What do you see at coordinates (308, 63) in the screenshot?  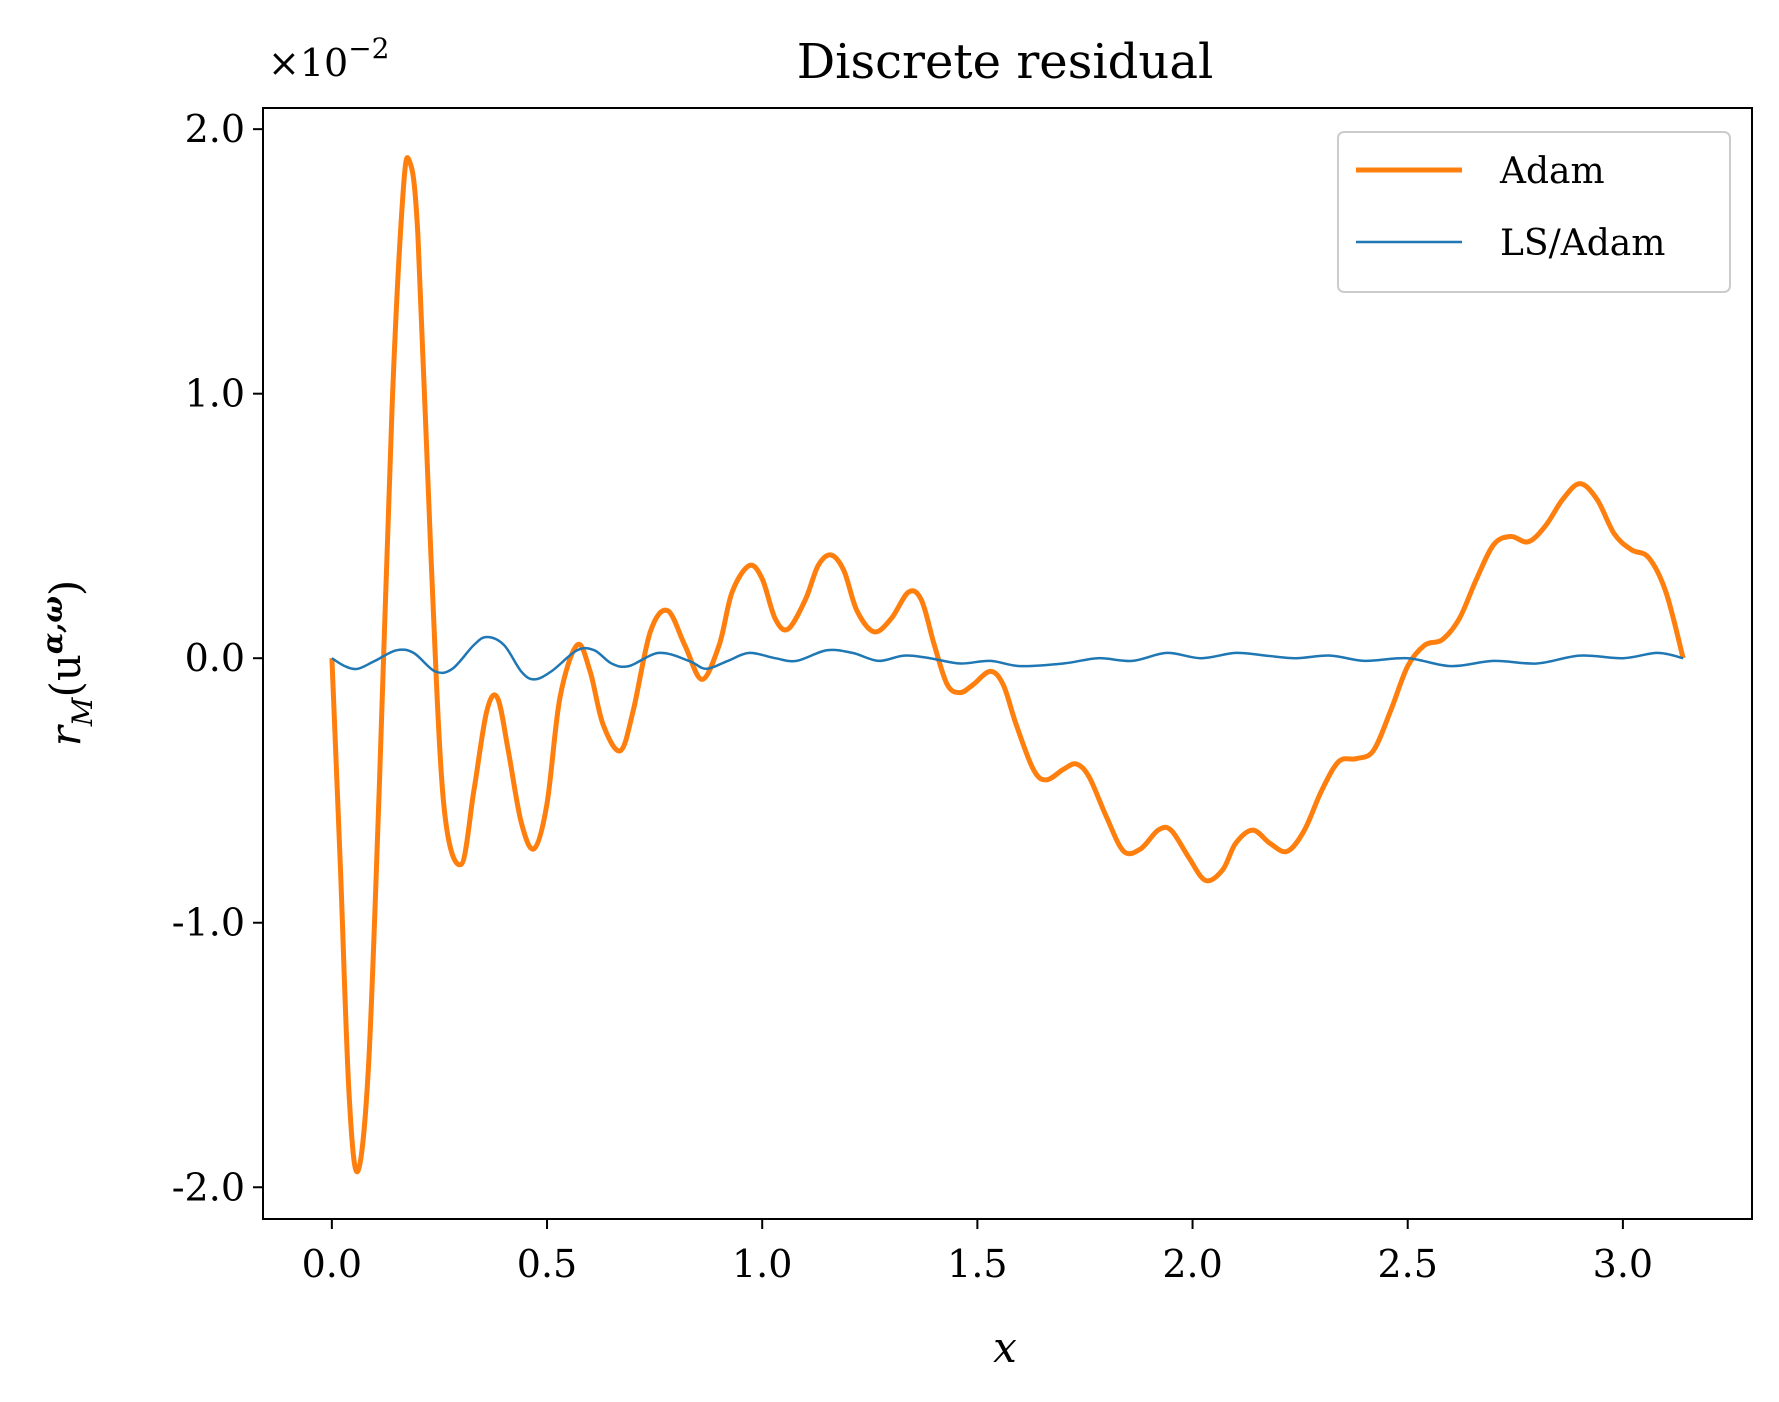 I see `offset-text-base: ×10` at bounding box center [308, 63].